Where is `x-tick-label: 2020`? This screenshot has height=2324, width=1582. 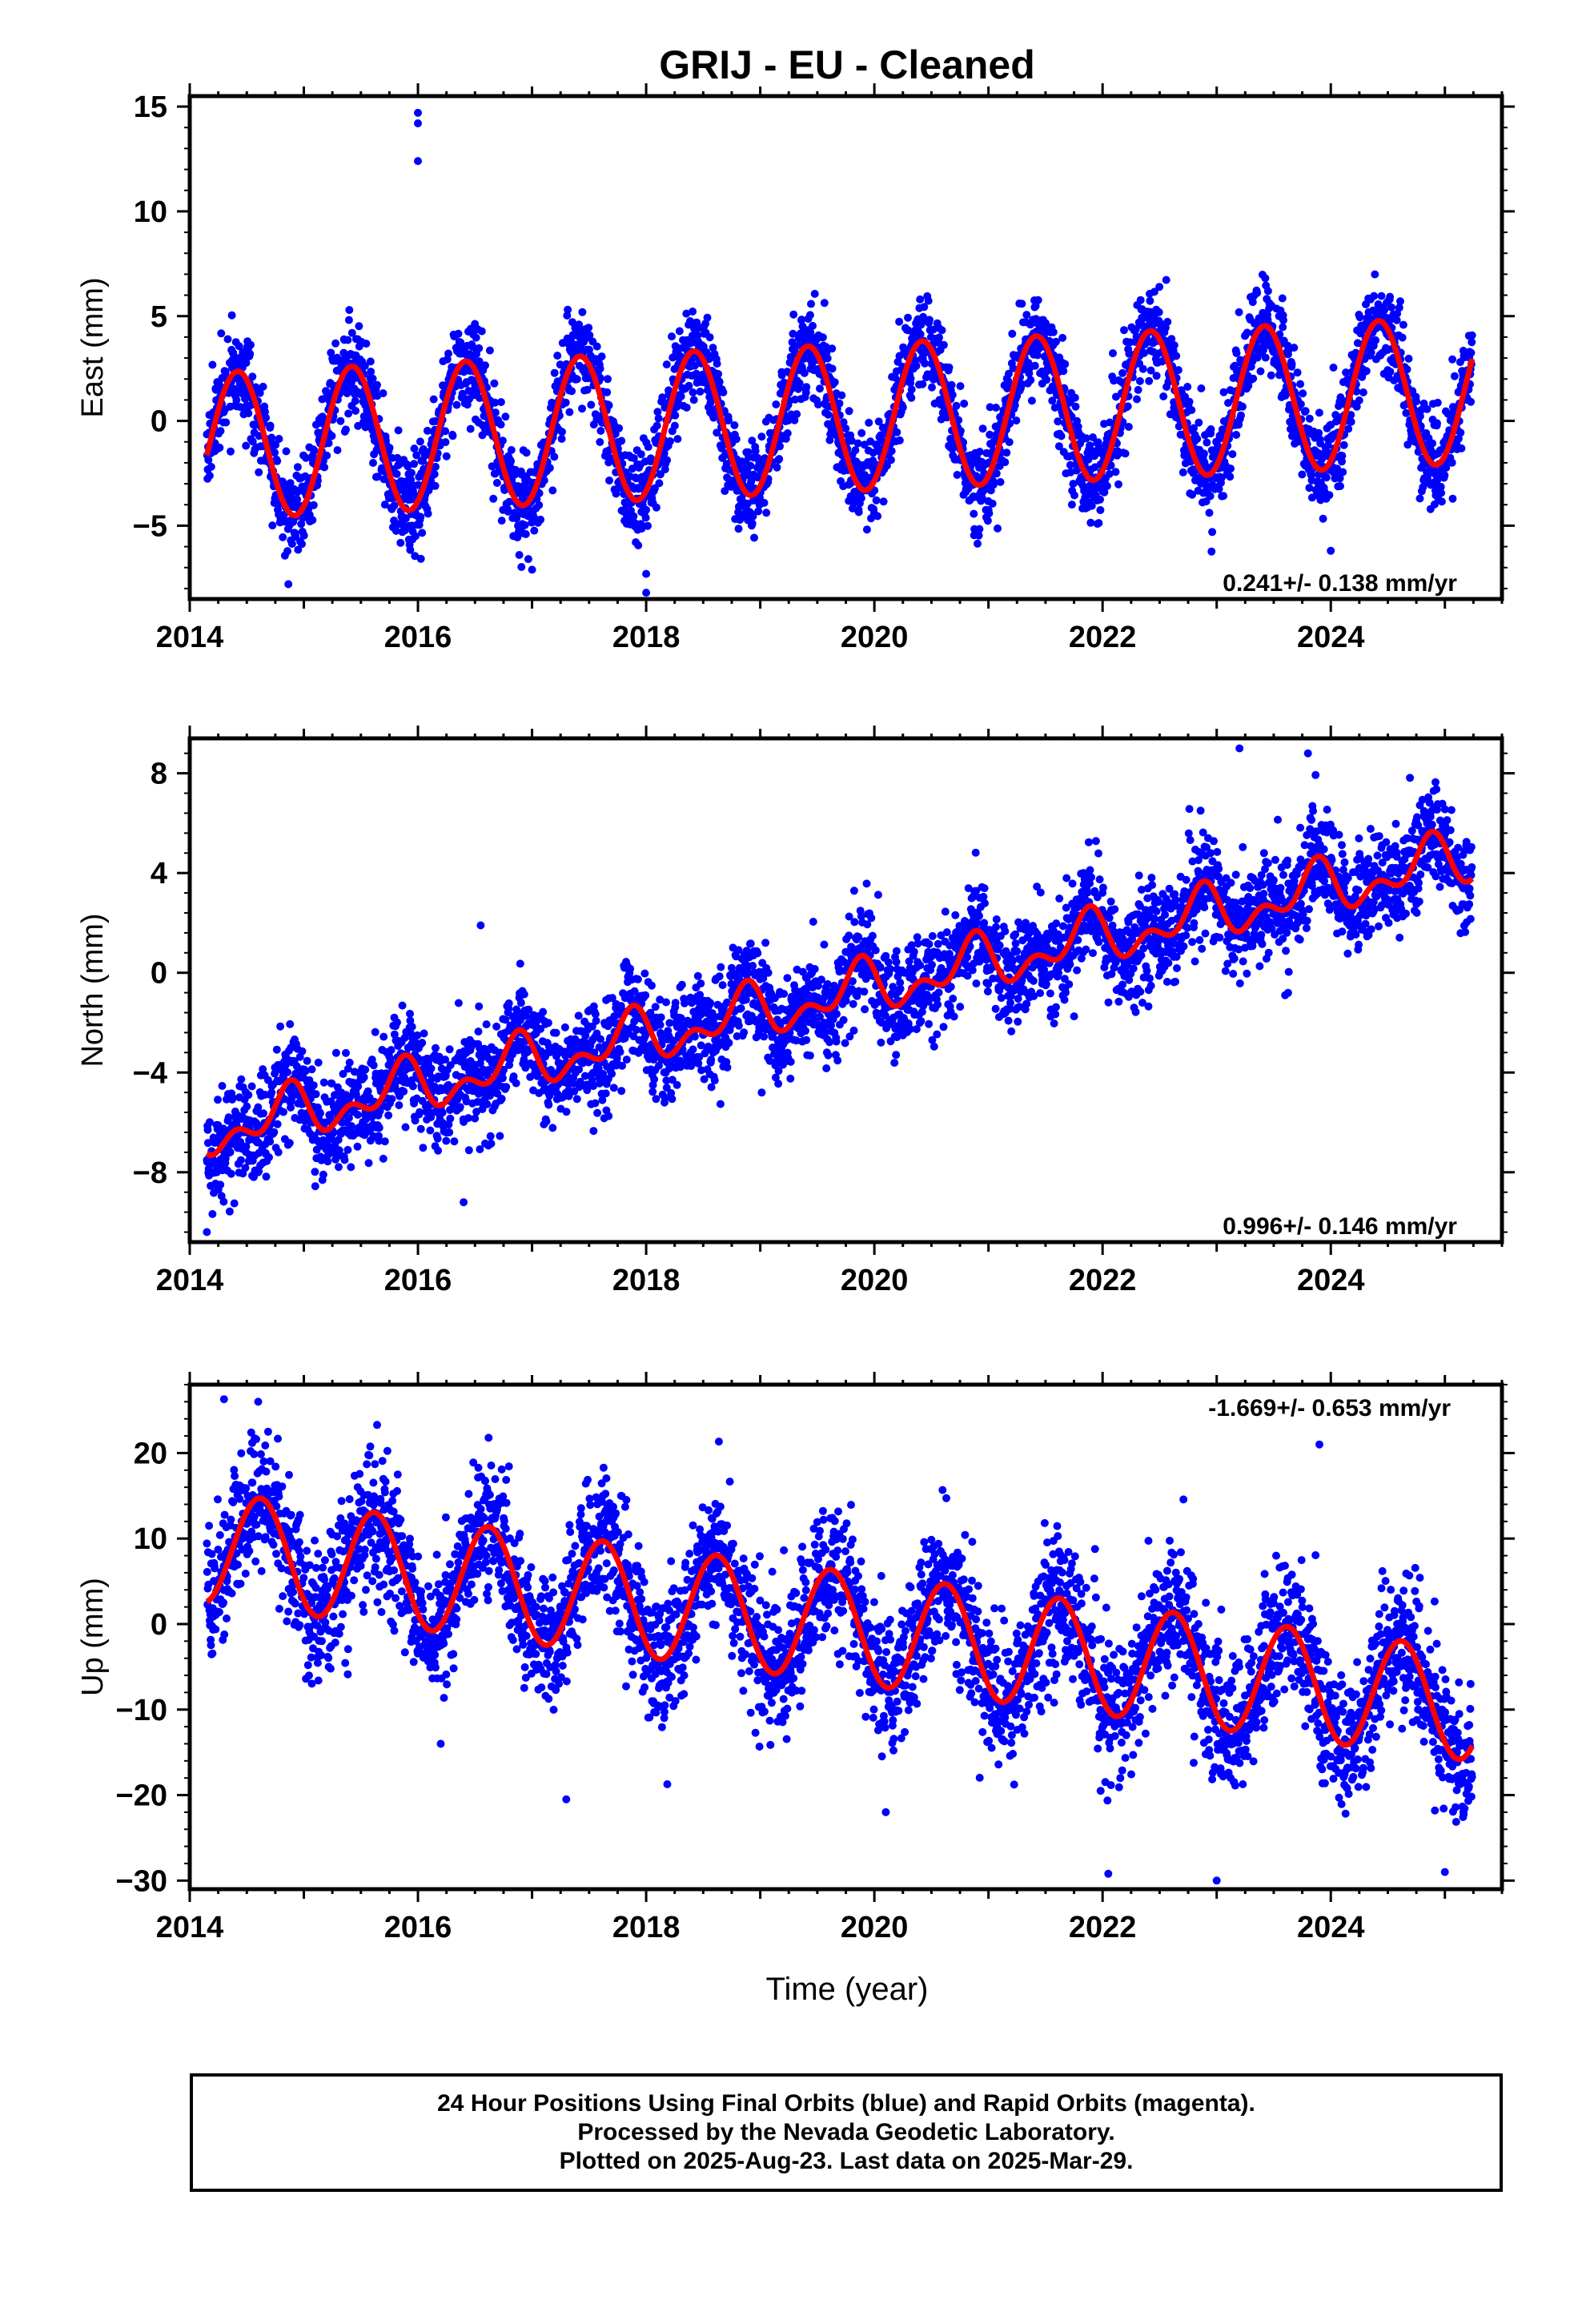 x-tick-label: 2020 is located at coordinates (875, 637).